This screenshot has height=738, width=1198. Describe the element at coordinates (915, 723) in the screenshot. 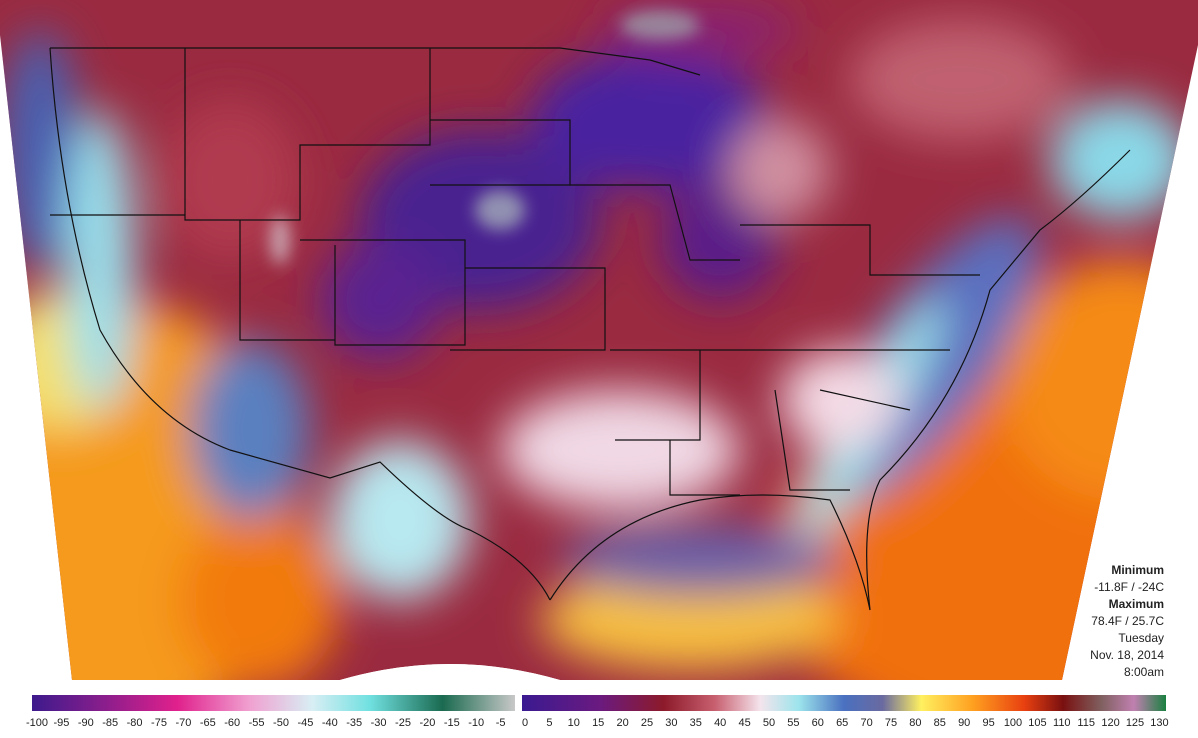

I see `scale-tick-label: 80` at that location.